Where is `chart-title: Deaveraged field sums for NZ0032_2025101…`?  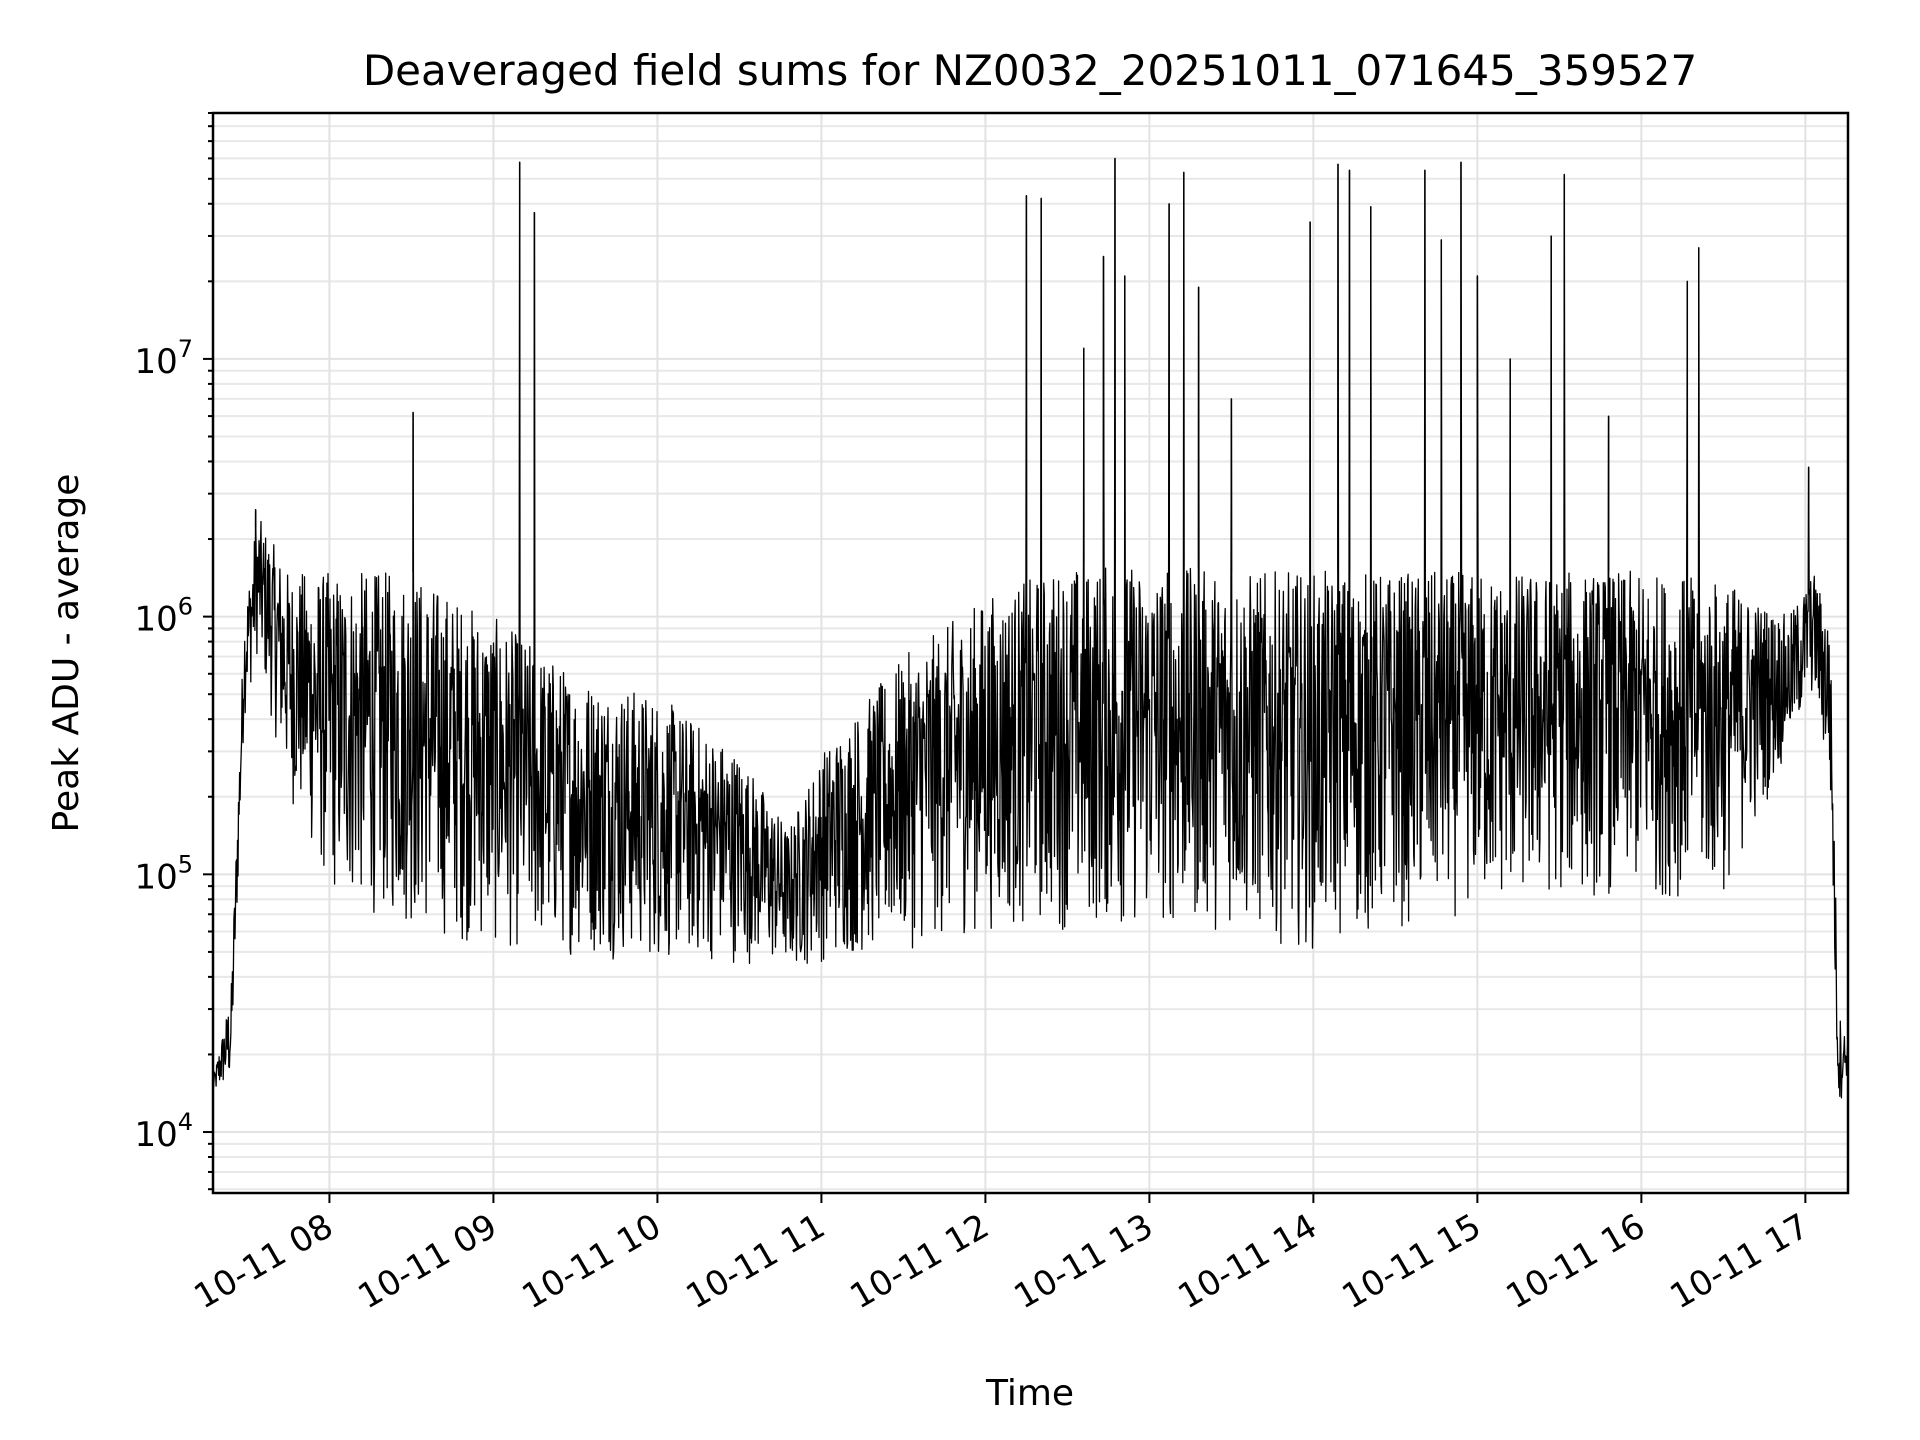 chart-title: Deaveraged field sums for NZ0032_2025101… is located at coordinates (1030, 70).